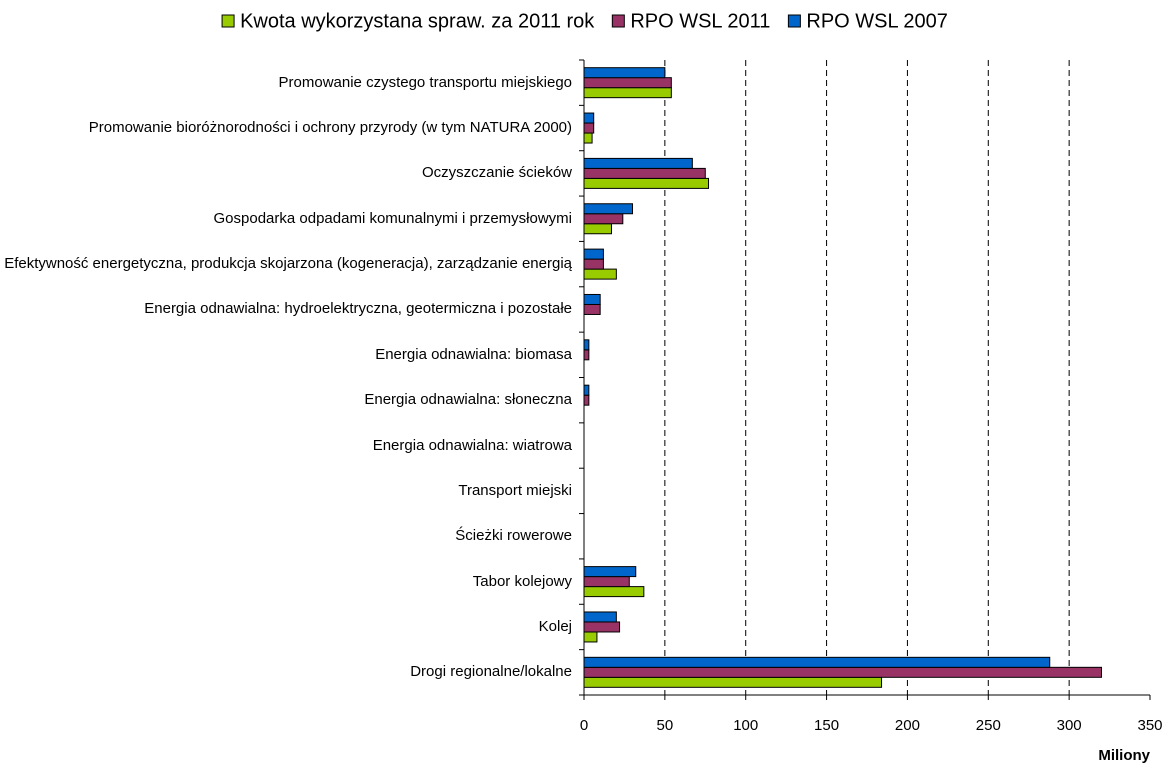 This screenshot has height=769, width=1170. I want to click on y-tick-label: Kolej, so click(555, 626).